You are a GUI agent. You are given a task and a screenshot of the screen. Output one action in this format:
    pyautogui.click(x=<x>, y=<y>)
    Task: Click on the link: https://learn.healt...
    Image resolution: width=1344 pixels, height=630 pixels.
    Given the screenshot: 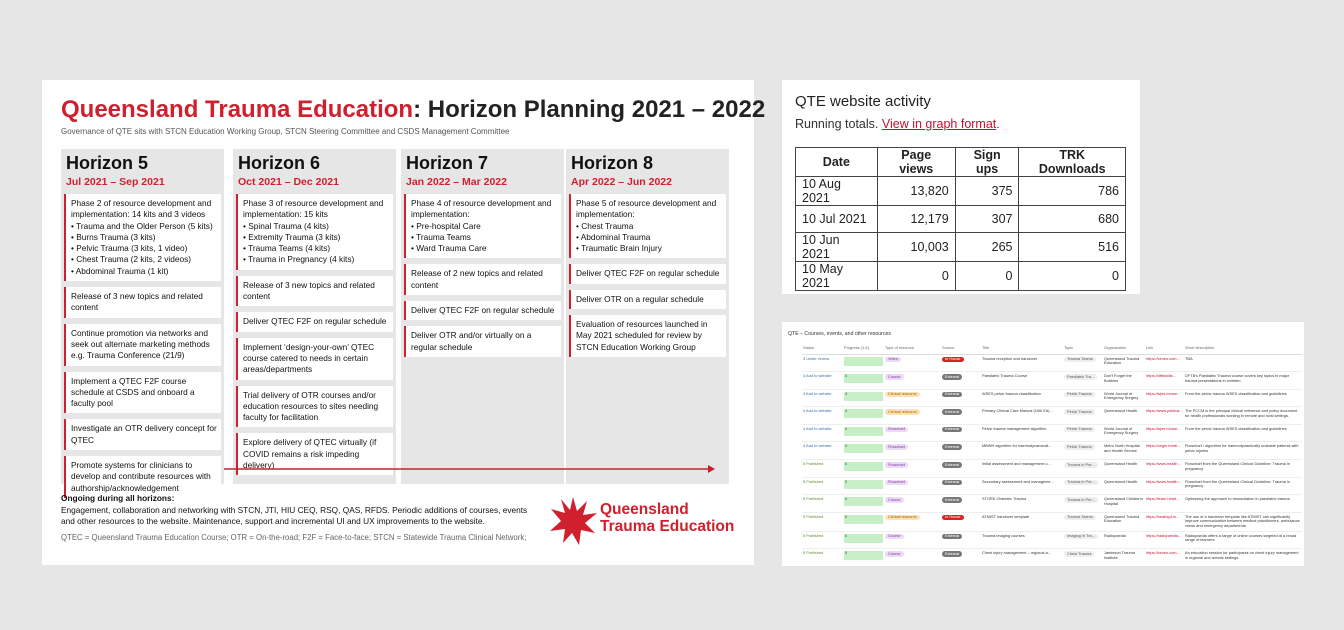 What is the action you would take?
    pyautogui.click(x=1163, y=499)
    